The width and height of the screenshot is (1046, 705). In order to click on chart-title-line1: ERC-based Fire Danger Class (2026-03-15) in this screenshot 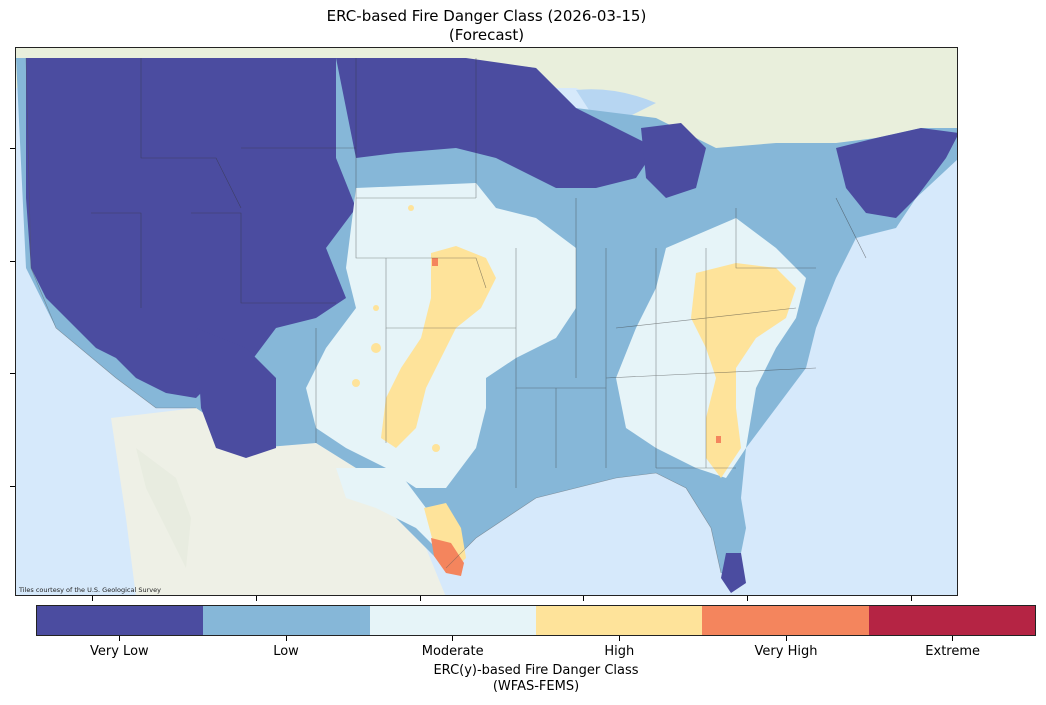, I will do `click(486, 16)`.